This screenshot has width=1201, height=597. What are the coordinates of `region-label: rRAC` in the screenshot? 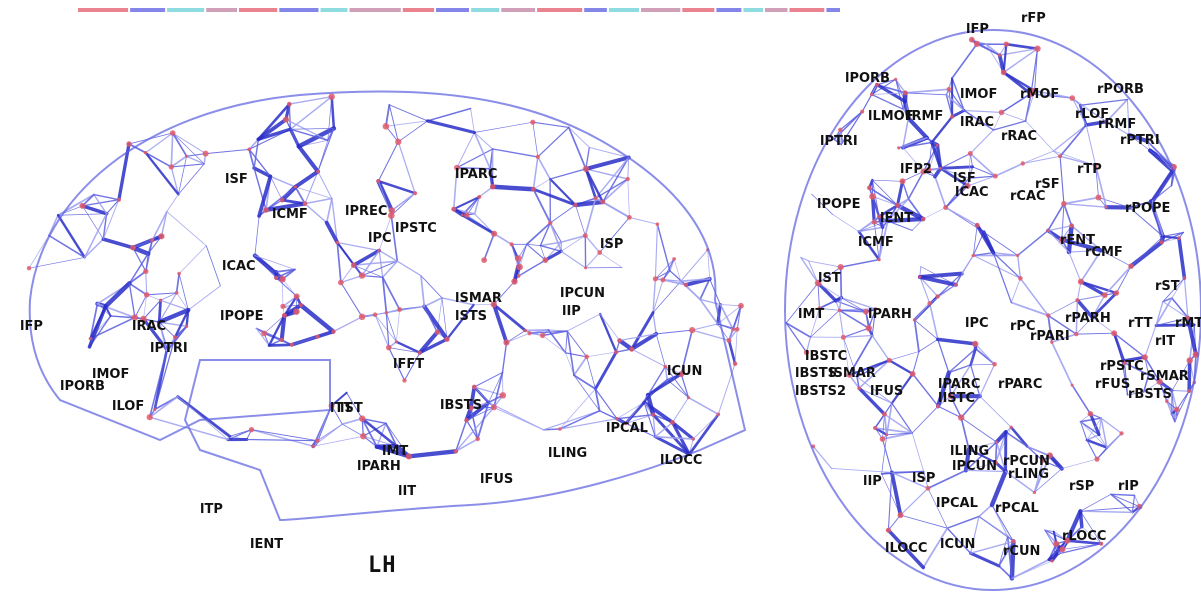 It's located at (1019, 136).